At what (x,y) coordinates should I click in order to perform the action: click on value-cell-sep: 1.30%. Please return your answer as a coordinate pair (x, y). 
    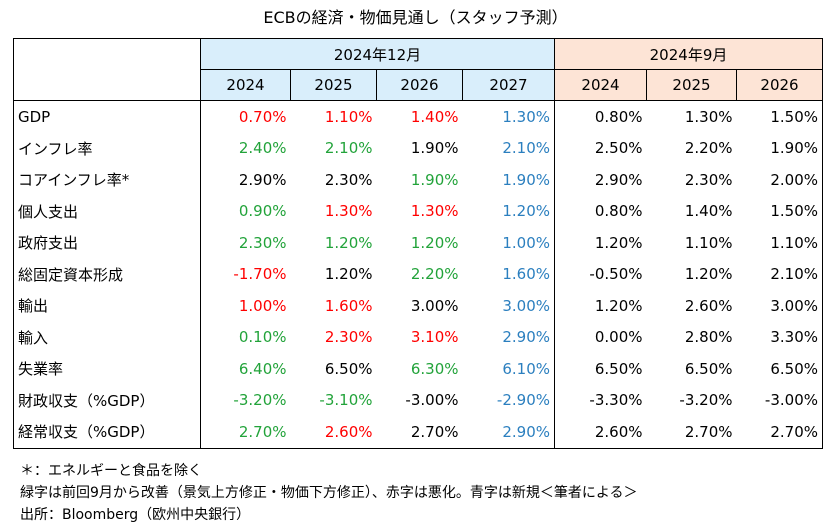
    Looking at the image, I should click on (708, 116).